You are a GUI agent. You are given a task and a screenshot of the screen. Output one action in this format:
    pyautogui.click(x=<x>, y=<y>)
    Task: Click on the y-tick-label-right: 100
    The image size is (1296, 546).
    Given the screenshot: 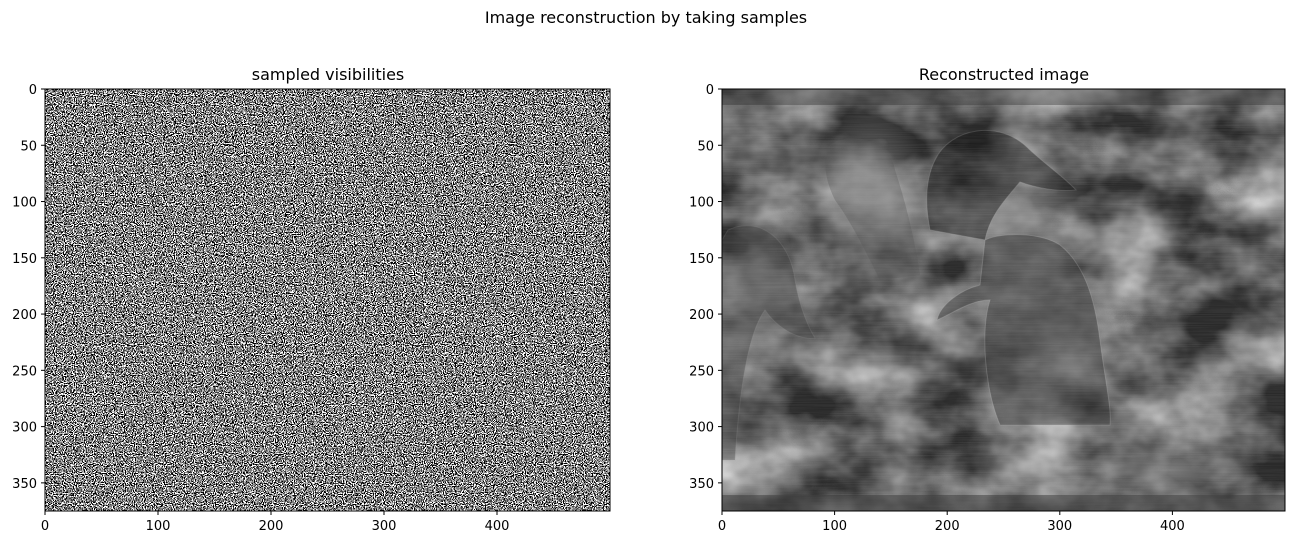 What is the action you would take?
    pyautogui.click(x=701, y=203)
    